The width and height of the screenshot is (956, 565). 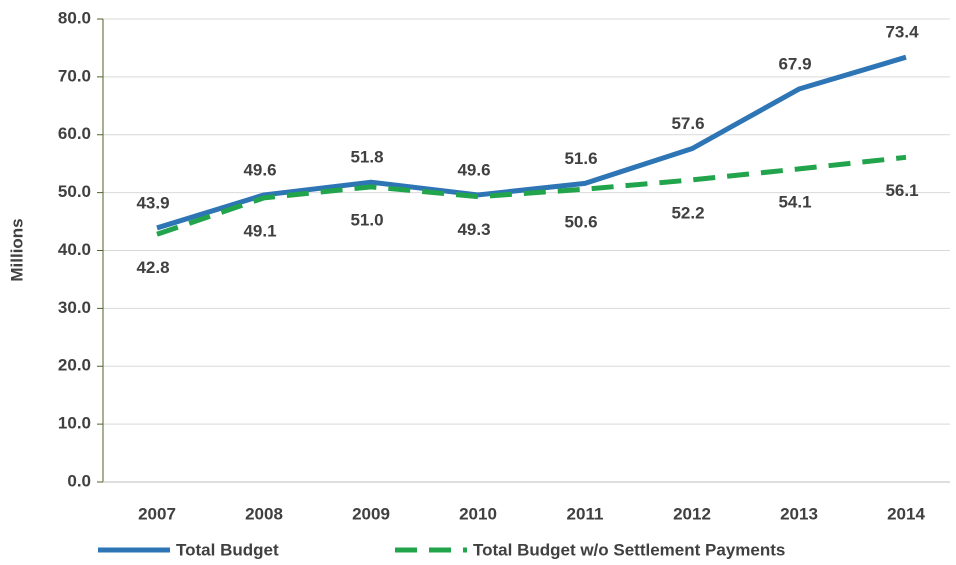 What do you see at coordinates (79, 480) in the screenshot?
I see `y-tick-label: 0.0` at bounding box center [79, 480].